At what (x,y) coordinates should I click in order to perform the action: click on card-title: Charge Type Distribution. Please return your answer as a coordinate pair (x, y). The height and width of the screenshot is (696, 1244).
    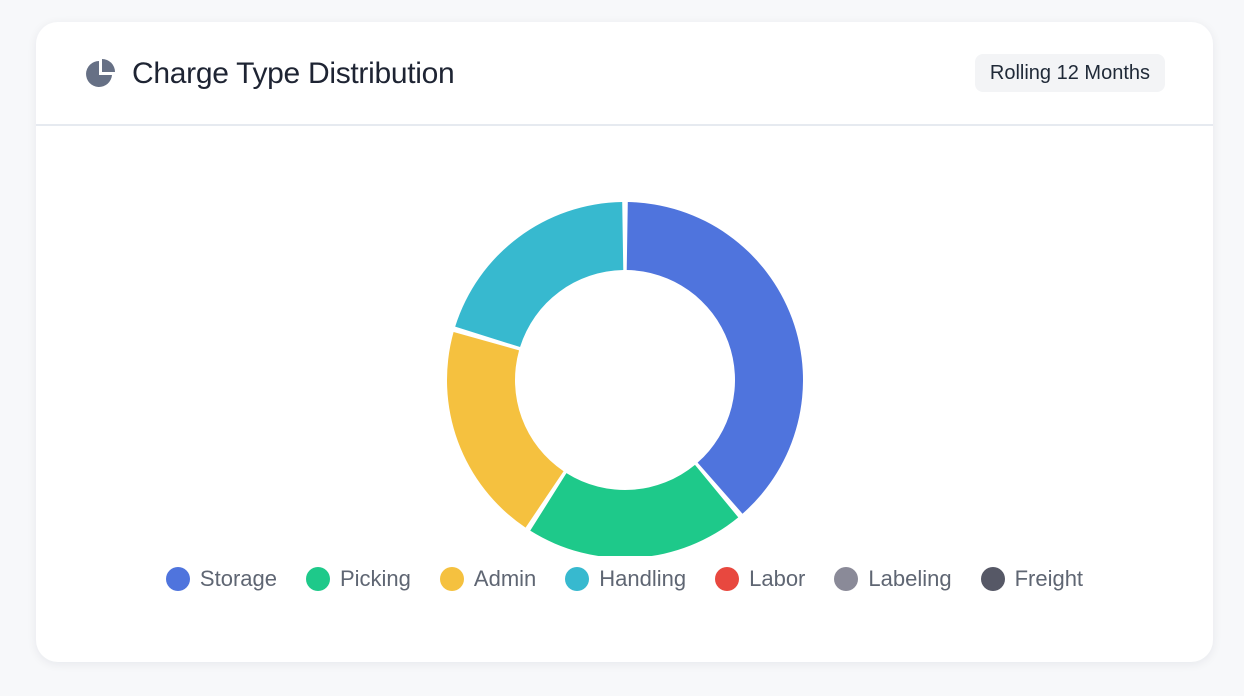
    Looking at the image, I should click on (293, 73).